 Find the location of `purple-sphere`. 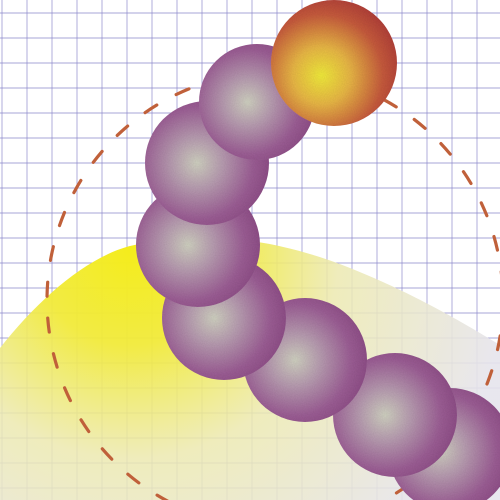

purple-sphere is located at coordinates (395, 415).